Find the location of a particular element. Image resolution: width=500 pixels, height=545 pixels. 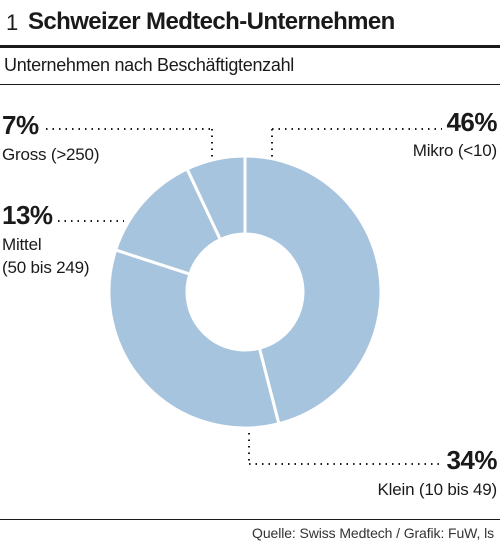

data-label-mittel-line2: (50 bis 249) is located at coordinates (45, 267).